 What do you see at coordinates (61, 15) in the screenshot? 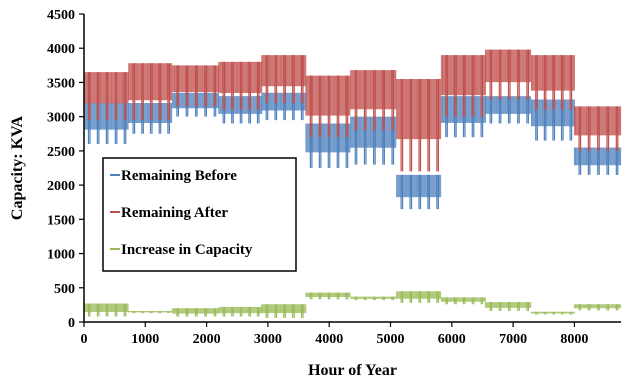
I see `y-tick-label: 4500` at bounding box center [61, 15].